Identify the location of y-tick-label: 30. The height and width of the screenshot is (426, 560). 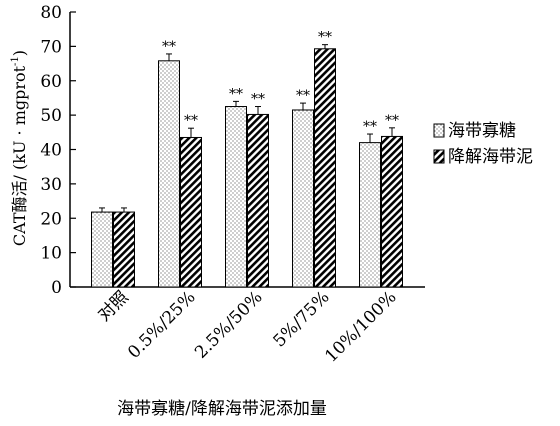
(51, 185).